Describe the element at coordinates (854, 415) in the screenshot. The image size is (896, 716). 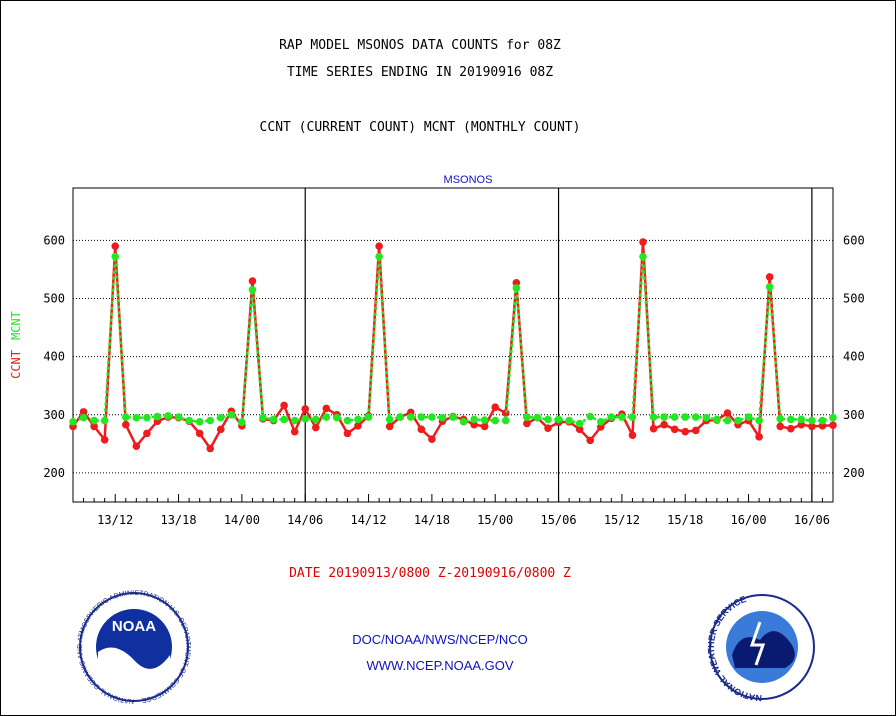
I see `y-tick-label-right: 300` at that location.